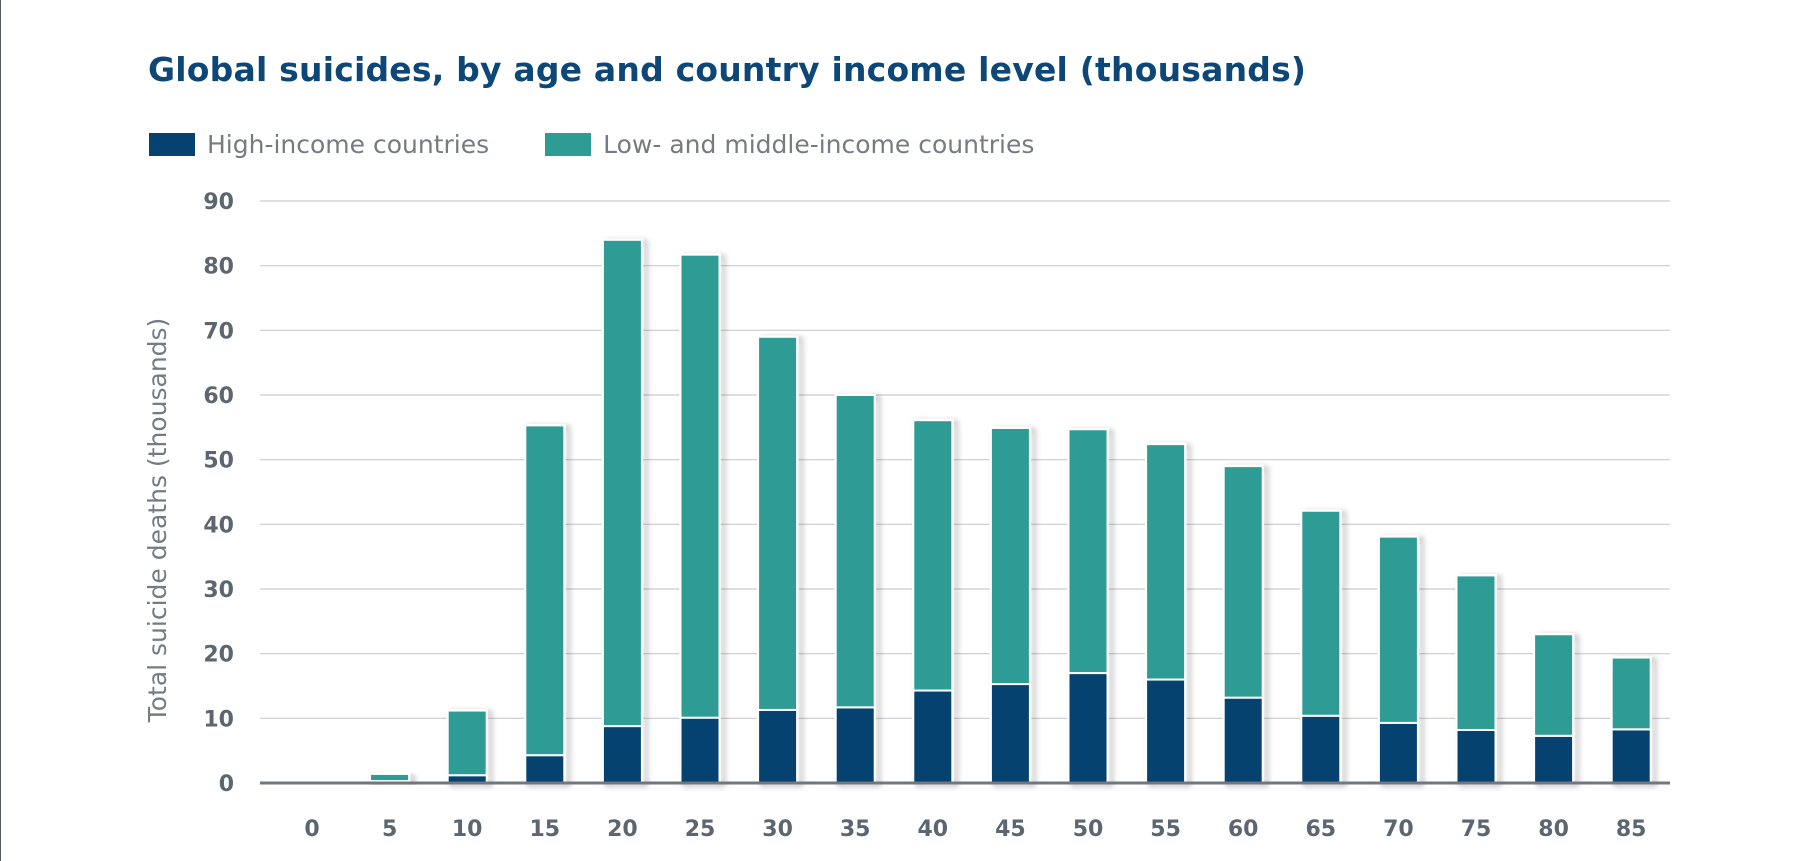 The image size is (1813, 861). Describe the element at coordinates (218, 267) in the screenshot. I see `y-tick-label: 80` at that location.